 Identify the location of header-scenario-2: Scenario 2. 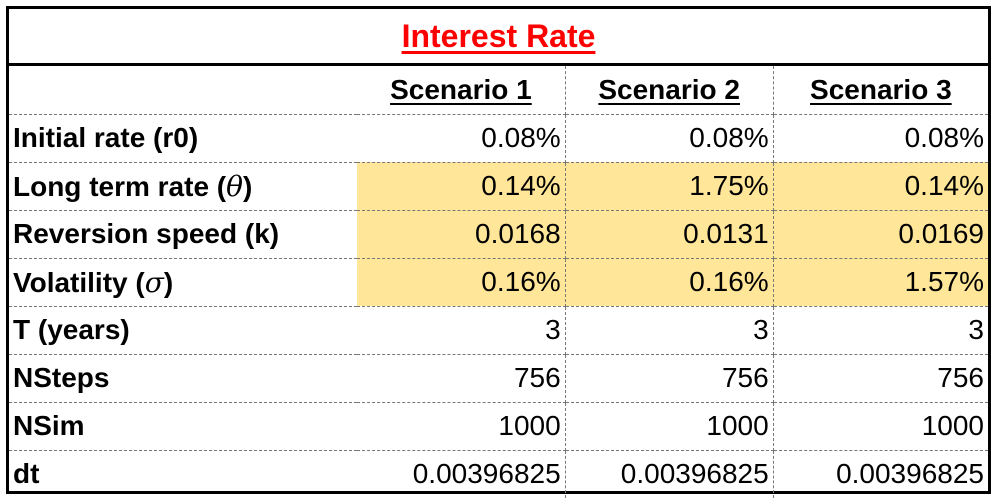
(669, 90).